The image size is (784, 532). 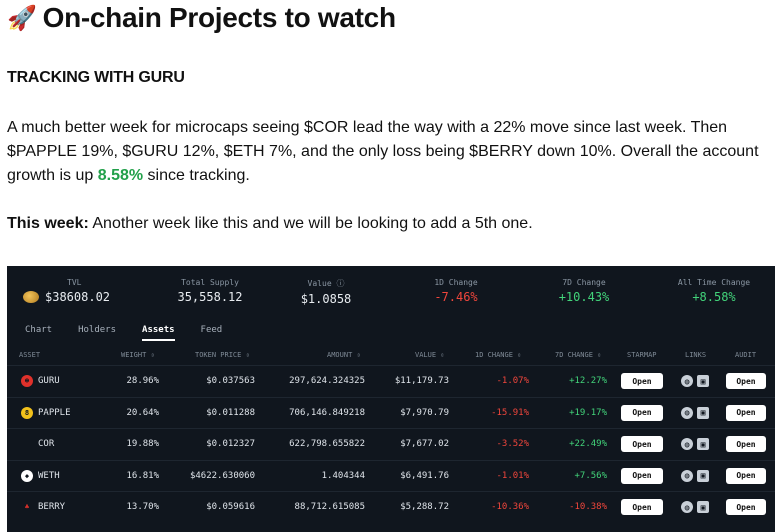 I want to click on papple-icon: 8, so click(x=27, y=412).